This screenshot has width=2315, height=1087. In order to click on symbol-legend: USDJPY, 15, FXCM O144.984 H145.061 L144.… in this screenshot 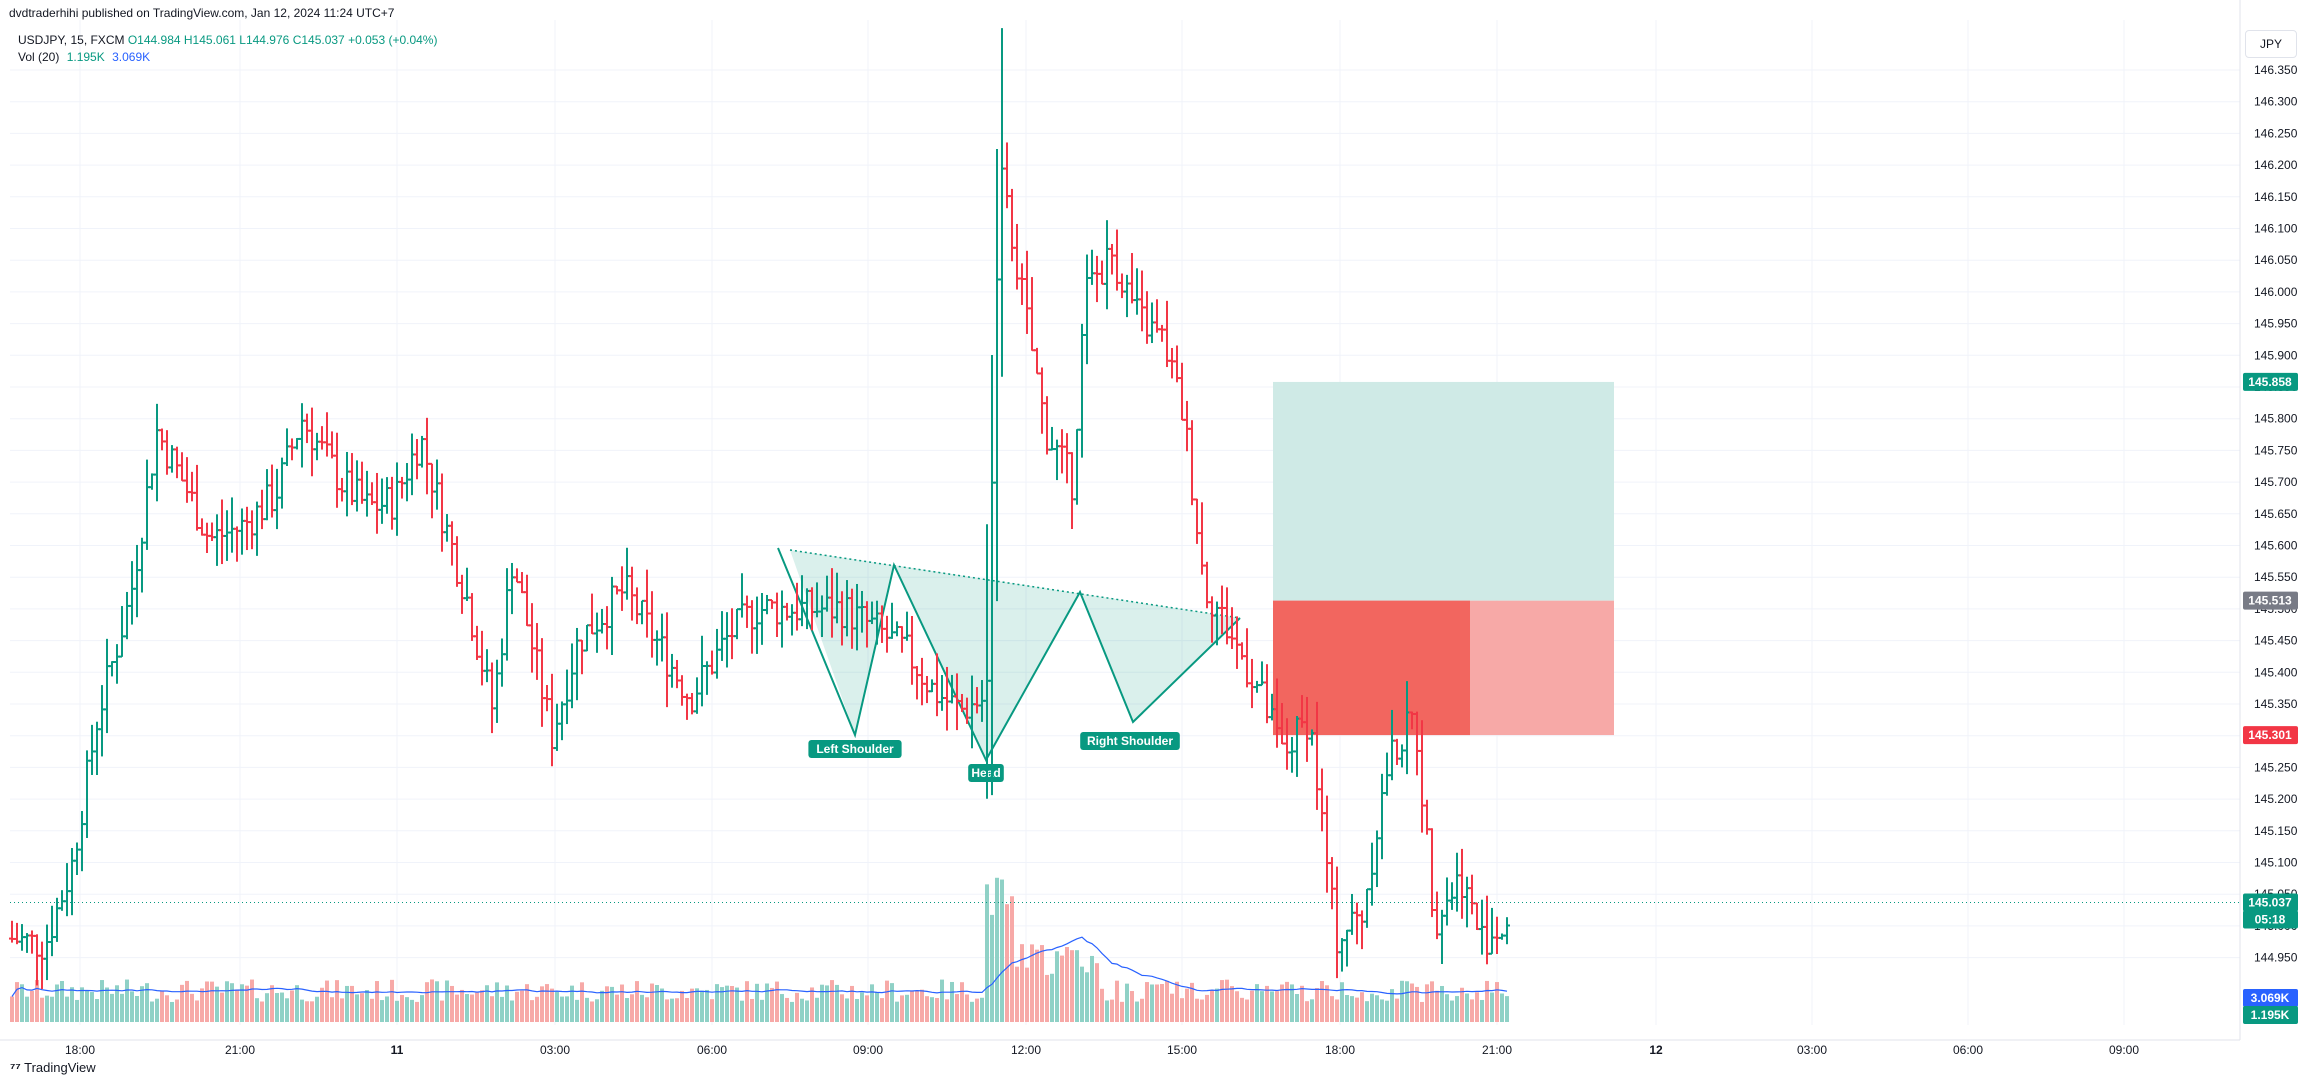, I will do `click(227, 40)`.